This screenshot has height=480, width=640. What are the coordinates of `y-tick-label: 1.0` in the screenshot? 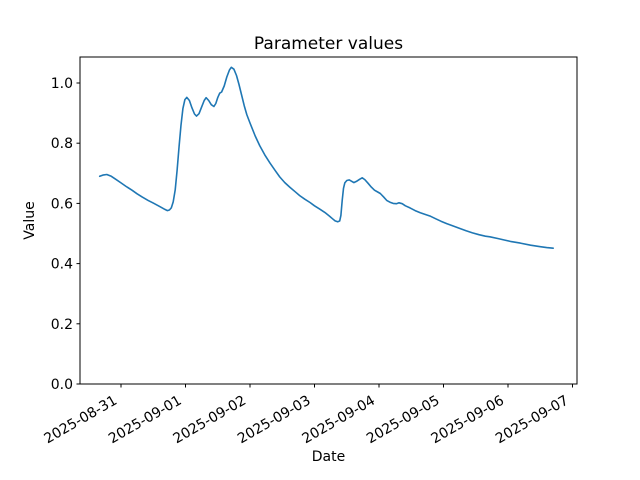 It's located at (62, 84).